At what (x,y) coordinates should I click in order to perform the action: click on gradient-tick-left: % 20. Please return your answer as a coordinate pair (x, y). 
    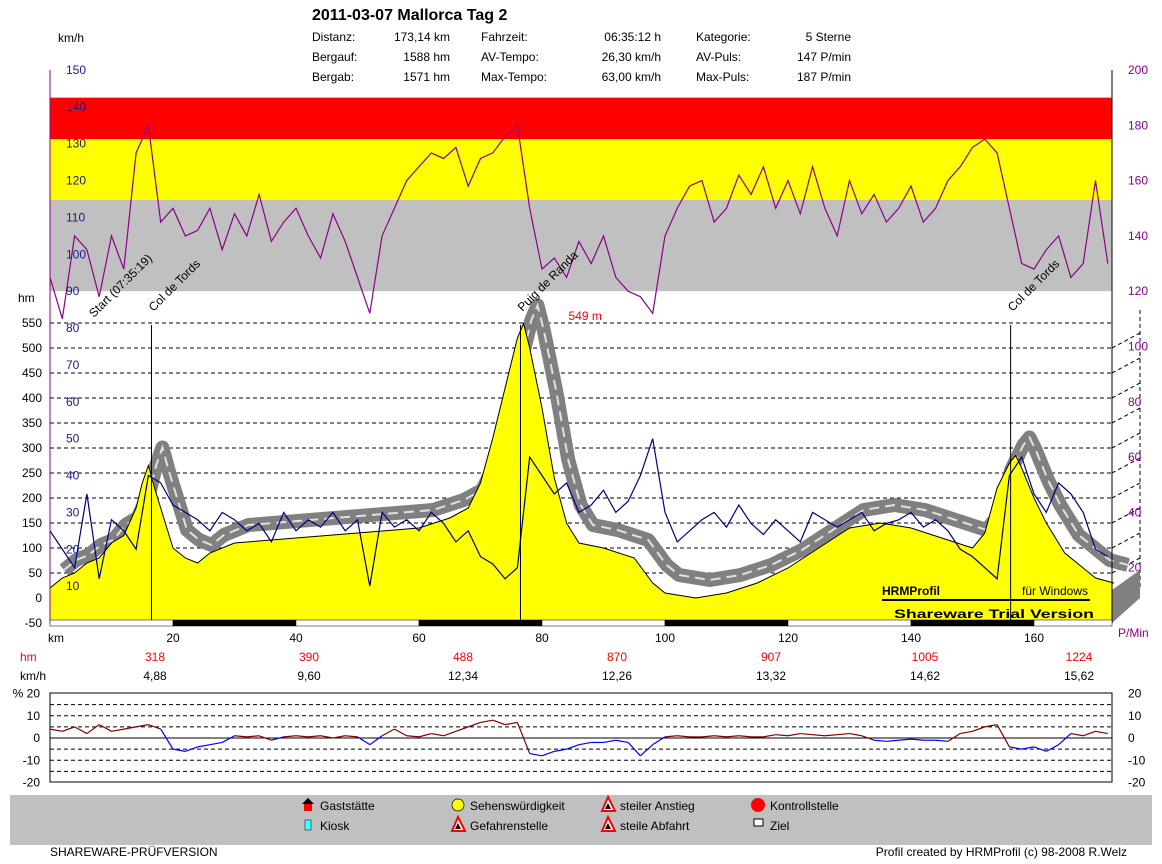
    Looking at the image, I should click on (27, 694).